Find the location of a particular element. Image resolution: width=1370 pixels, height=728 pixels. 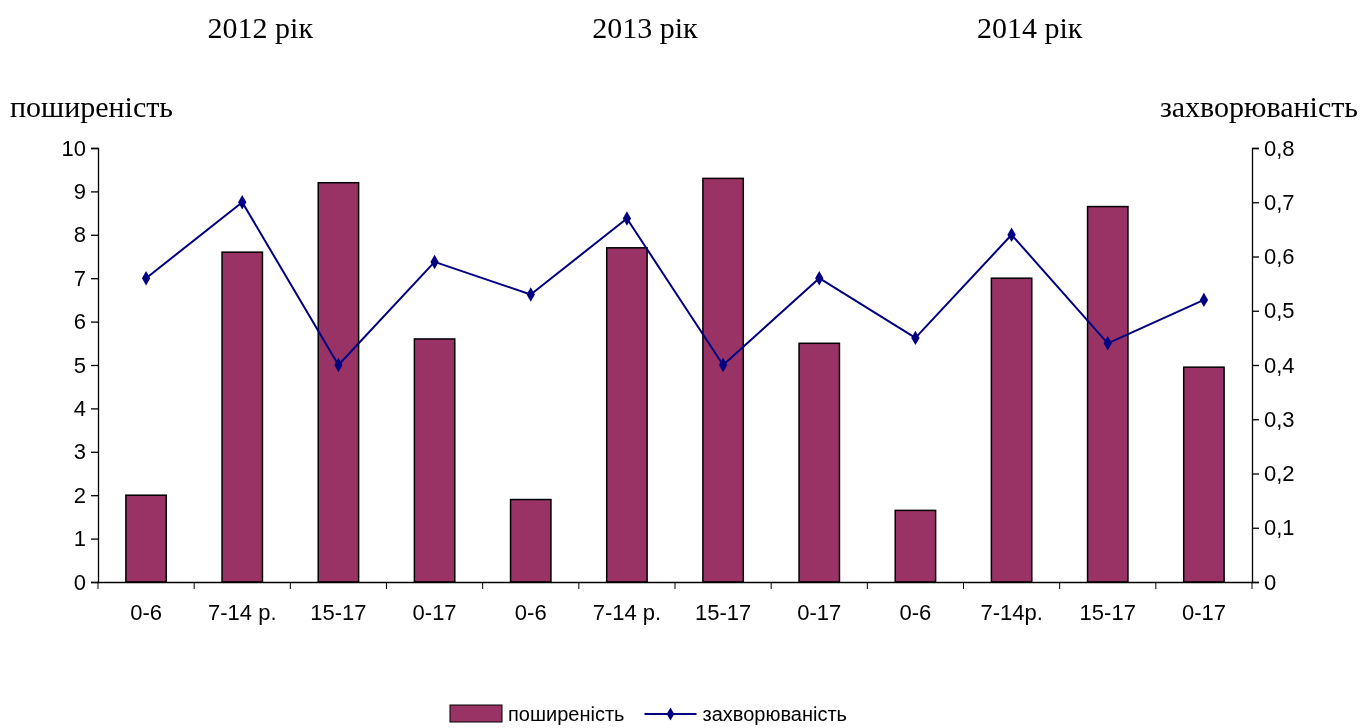

y2-tick-label: 0,7 is located at coordinates (1279, 202).